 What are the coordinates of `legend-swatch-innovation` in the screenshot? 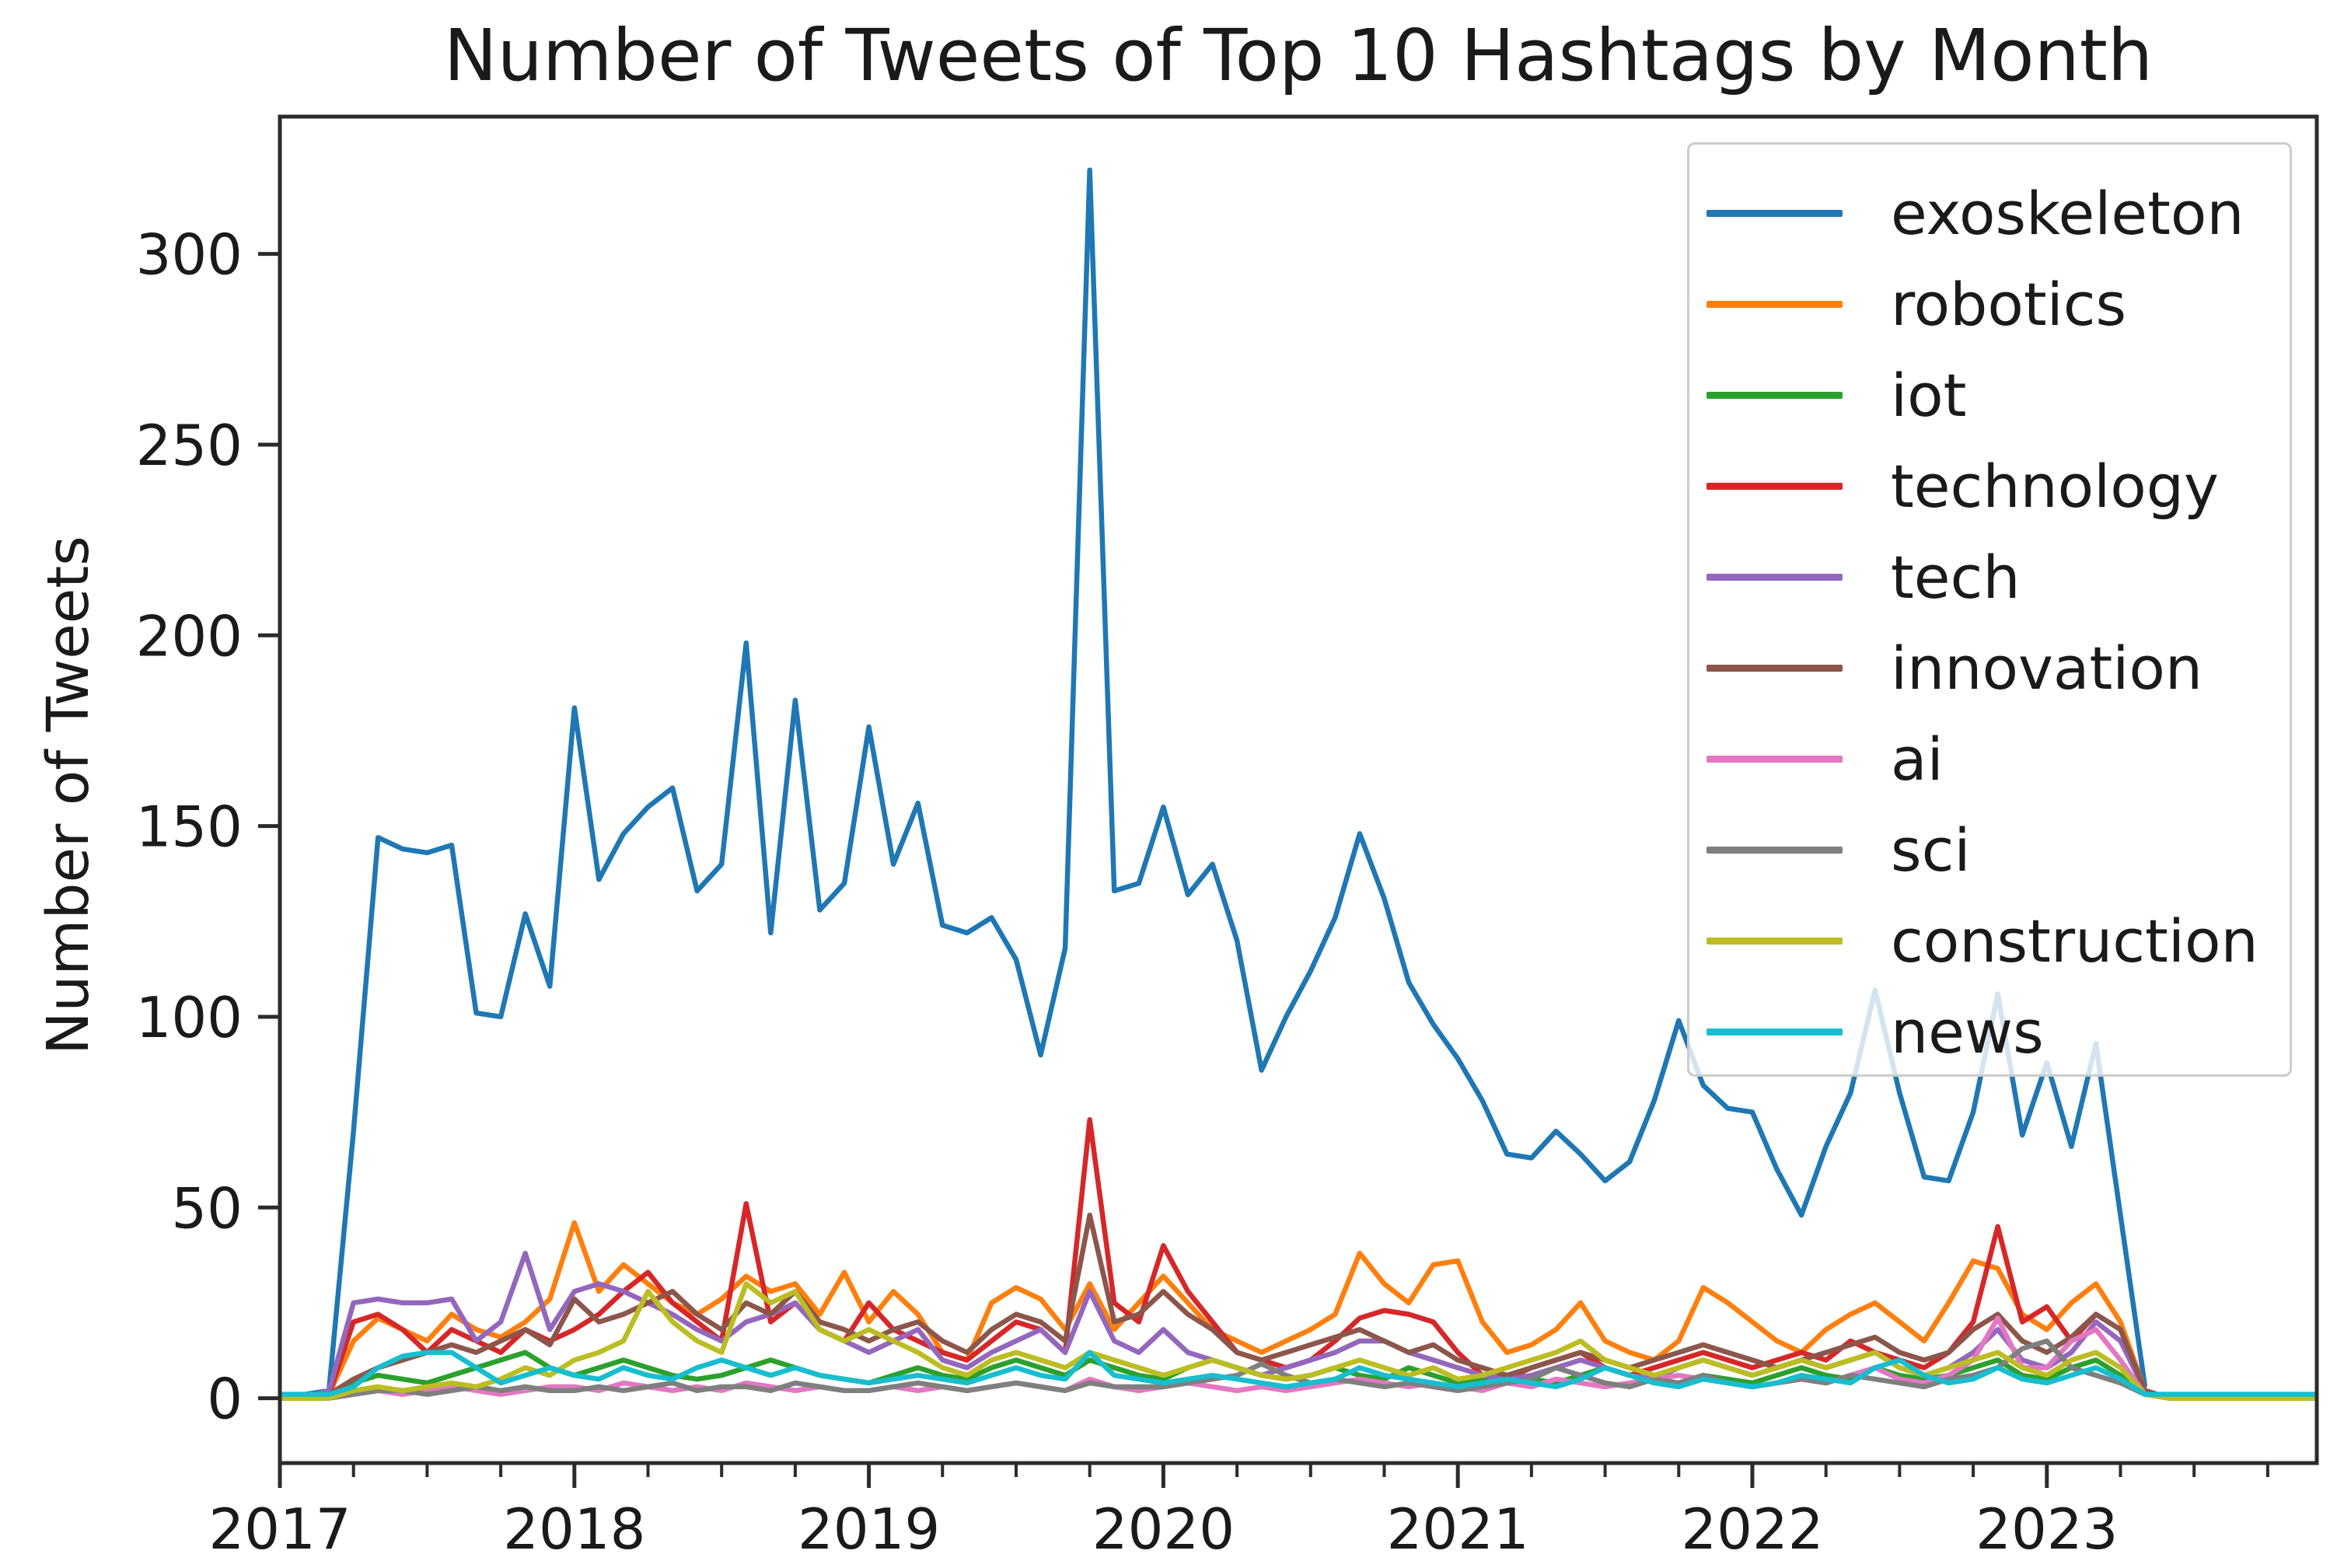 It's located at (1774, 668).